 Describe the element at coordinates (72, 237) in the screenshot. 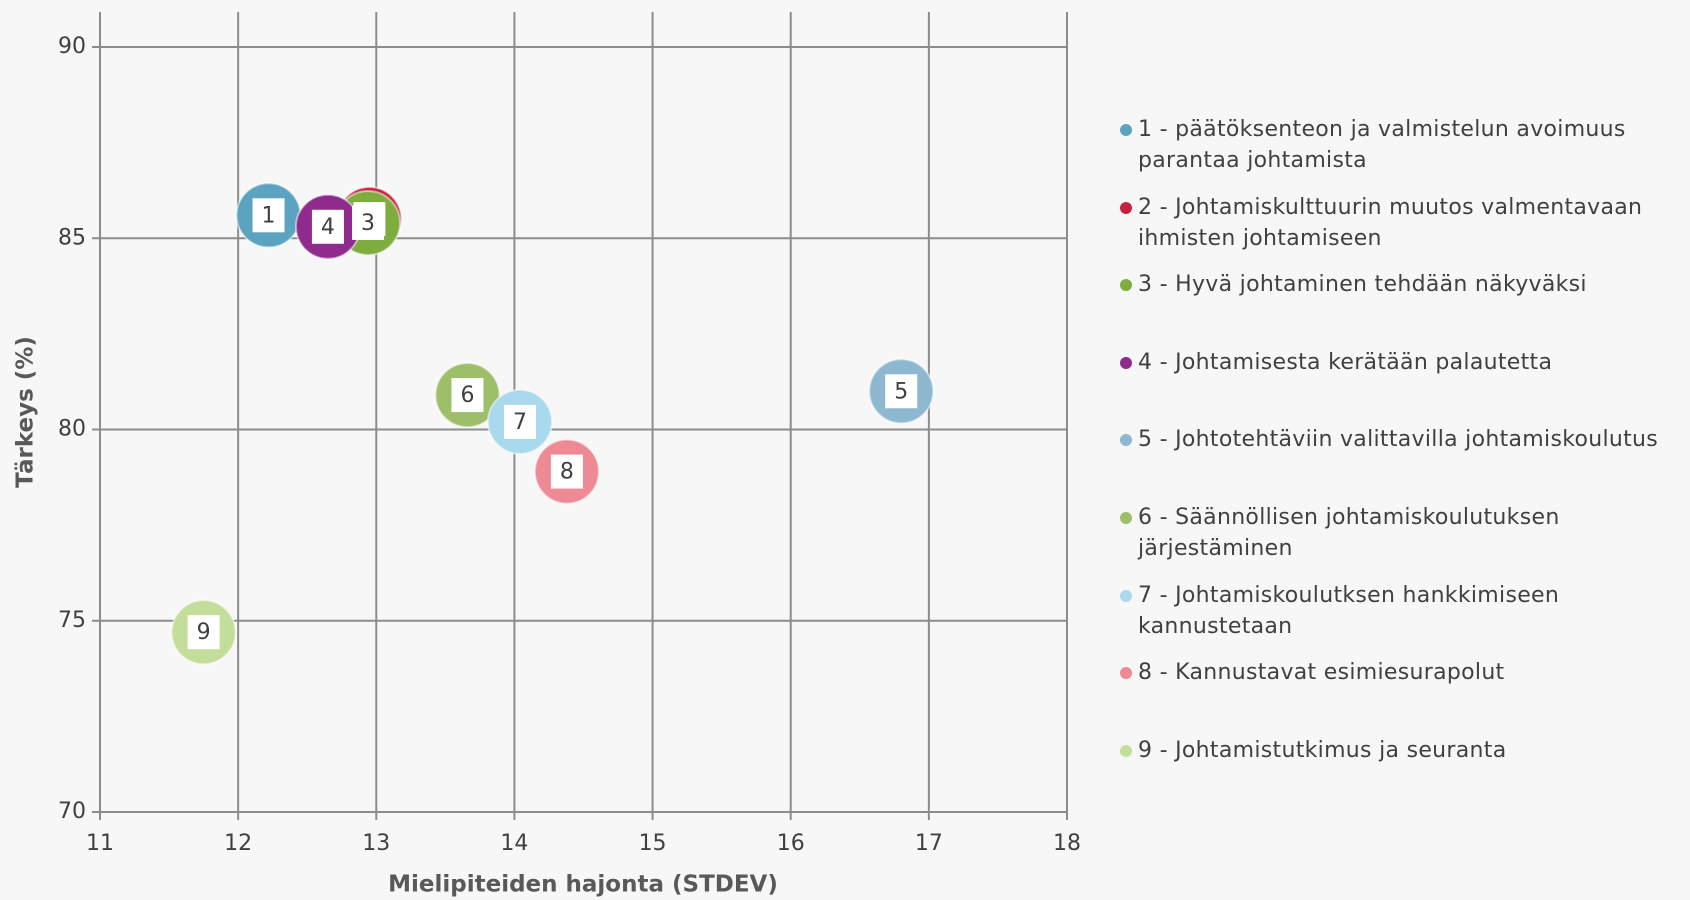

I see `y-tick-label: 85` at that location.